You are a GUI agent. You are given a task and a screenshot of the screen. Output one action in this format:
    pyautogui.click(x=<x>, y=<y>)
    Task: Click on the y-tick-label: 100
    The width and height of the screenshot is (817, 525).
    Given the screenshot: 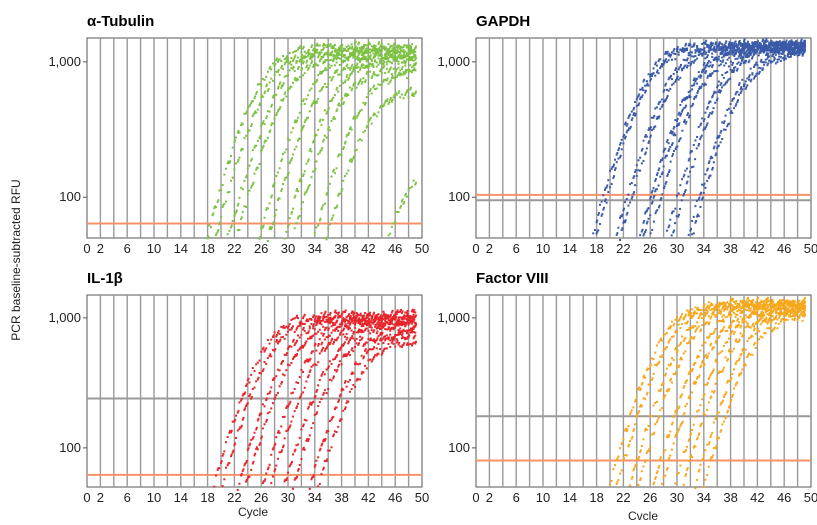 What is the action you would take?
    pyautogui.click(x=70, y=447)
    